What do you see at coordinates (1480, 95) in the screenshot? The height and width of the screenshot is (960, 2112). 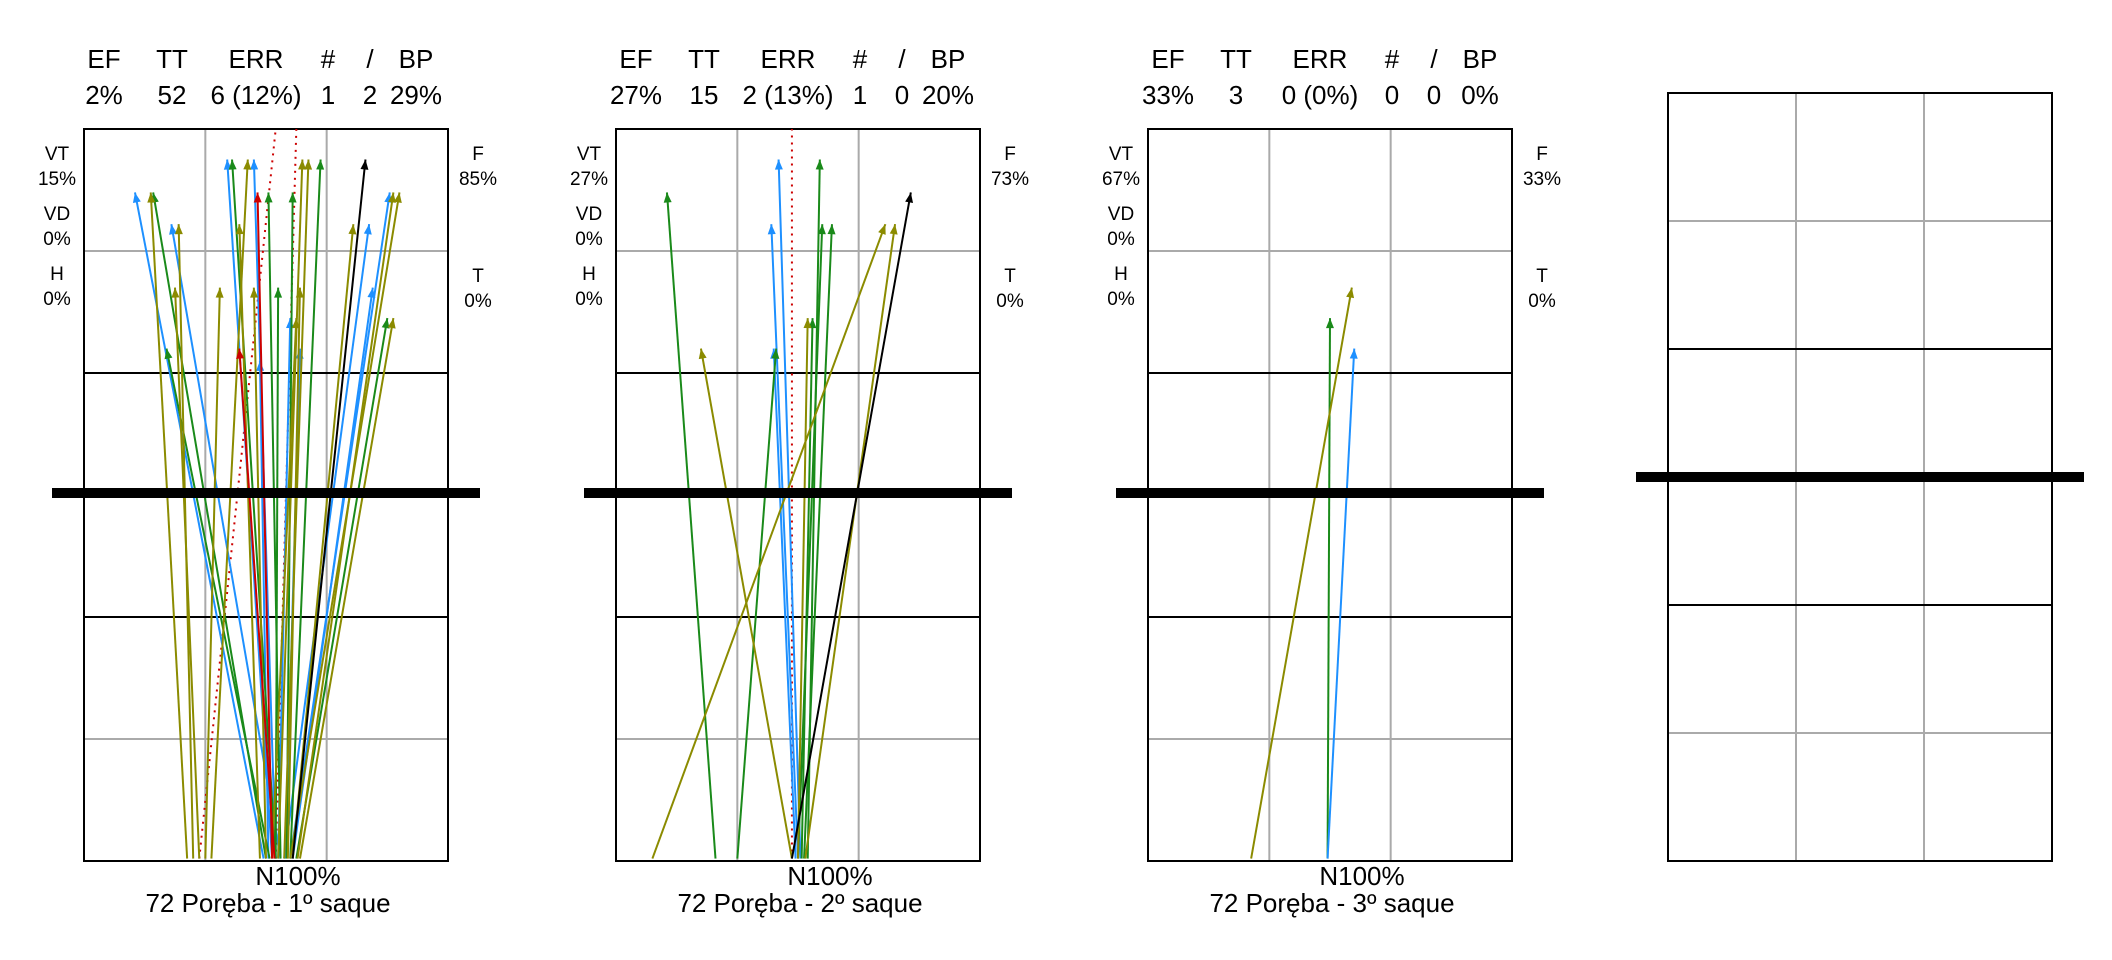 I see `stat-value-5: 0%` at bounding box center [1480, 95].